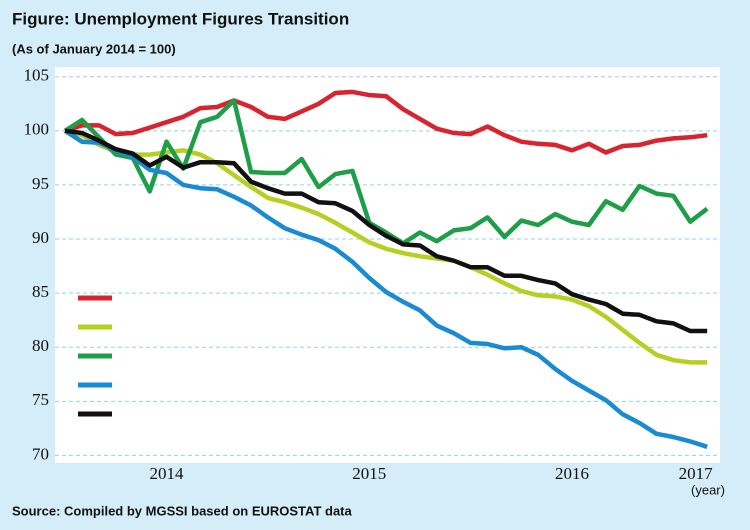  I want to click on x-tick-label: 2016, so click(572, 473).